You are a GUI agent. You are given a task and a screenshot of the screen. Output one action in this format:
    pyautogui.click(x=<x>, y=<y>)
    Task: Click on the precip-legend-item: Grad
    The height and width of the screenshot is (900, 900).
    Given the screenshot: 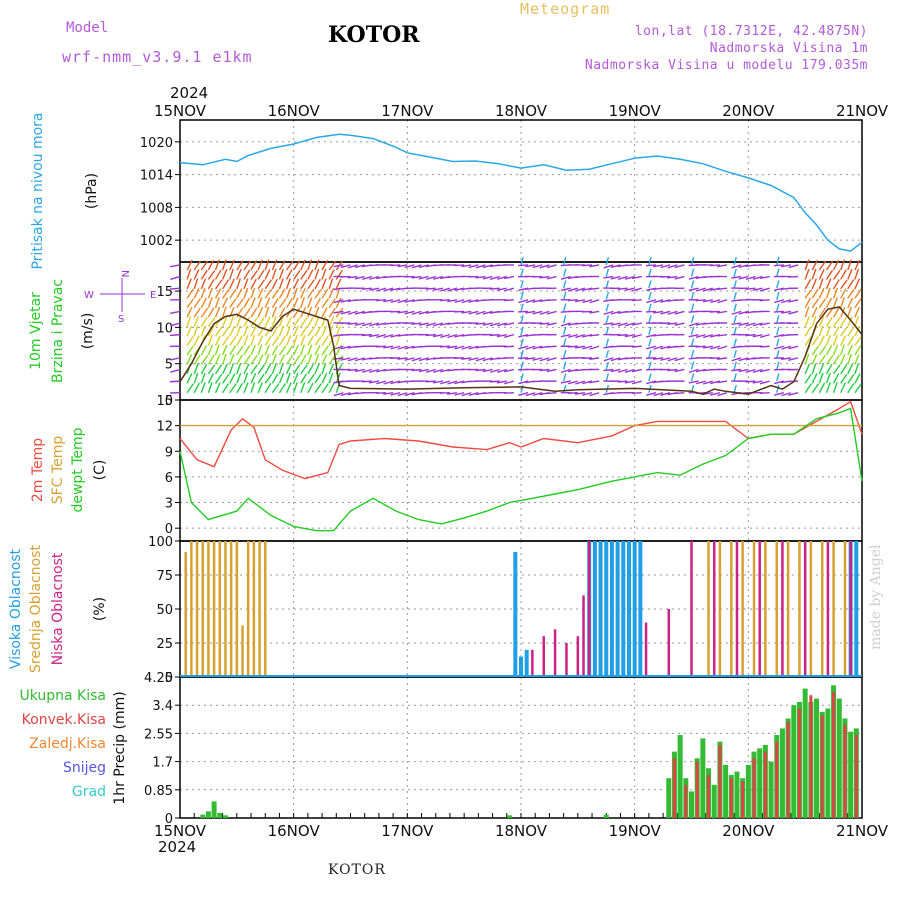 What is the action you would take?
    pyautogui.click(x=89, y=792)
    